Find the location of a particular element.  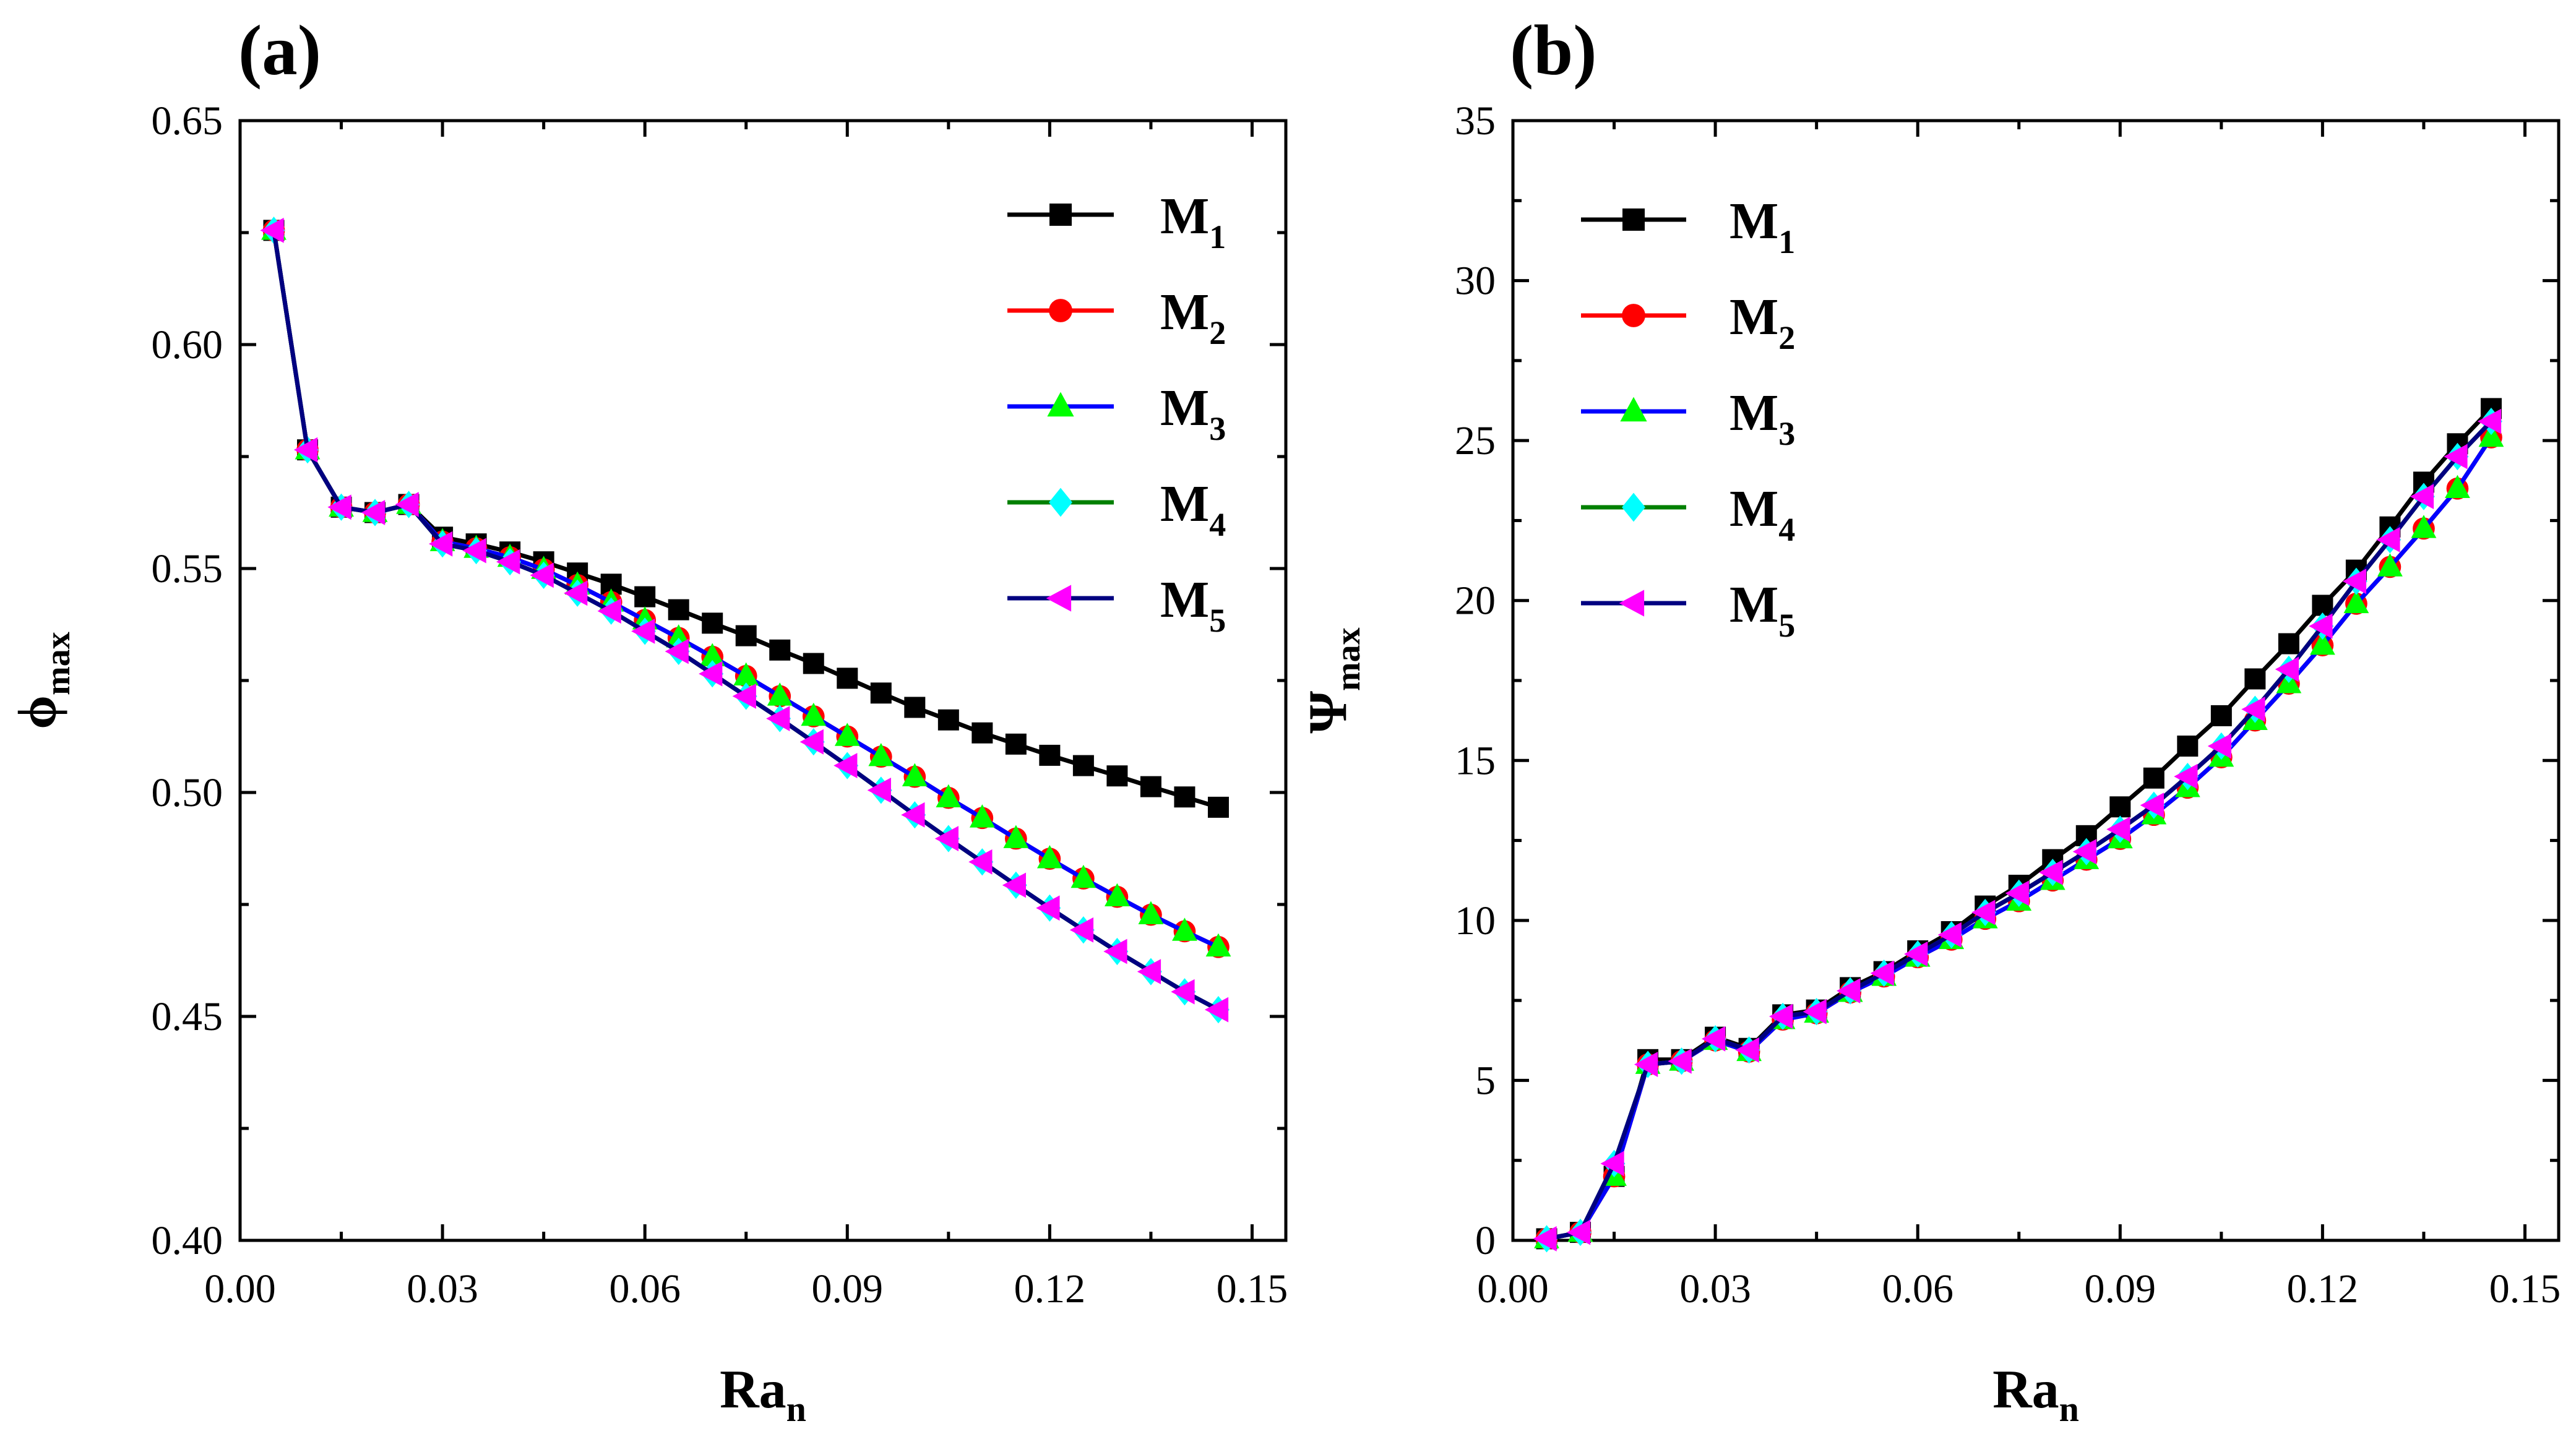

y-tick-label: 20 is located at coordinates (1475, 601).